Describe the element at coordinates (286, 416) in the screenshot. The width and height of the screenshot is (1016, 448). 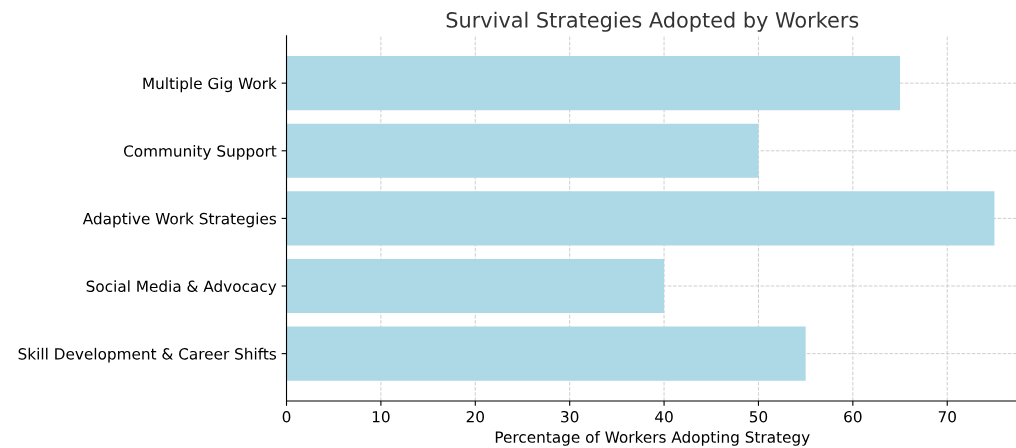
I see `x-tick-label: 0` at that location.